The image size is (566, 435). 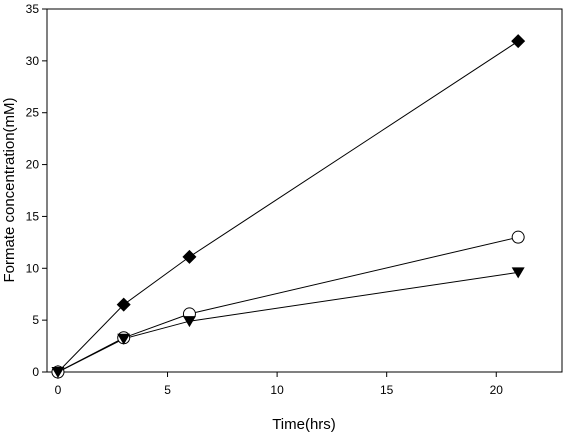 What do you see at coordinates (387, 390) in the screenshot?
I see `x-tick-label: 15` at bounding box center [387, 390].